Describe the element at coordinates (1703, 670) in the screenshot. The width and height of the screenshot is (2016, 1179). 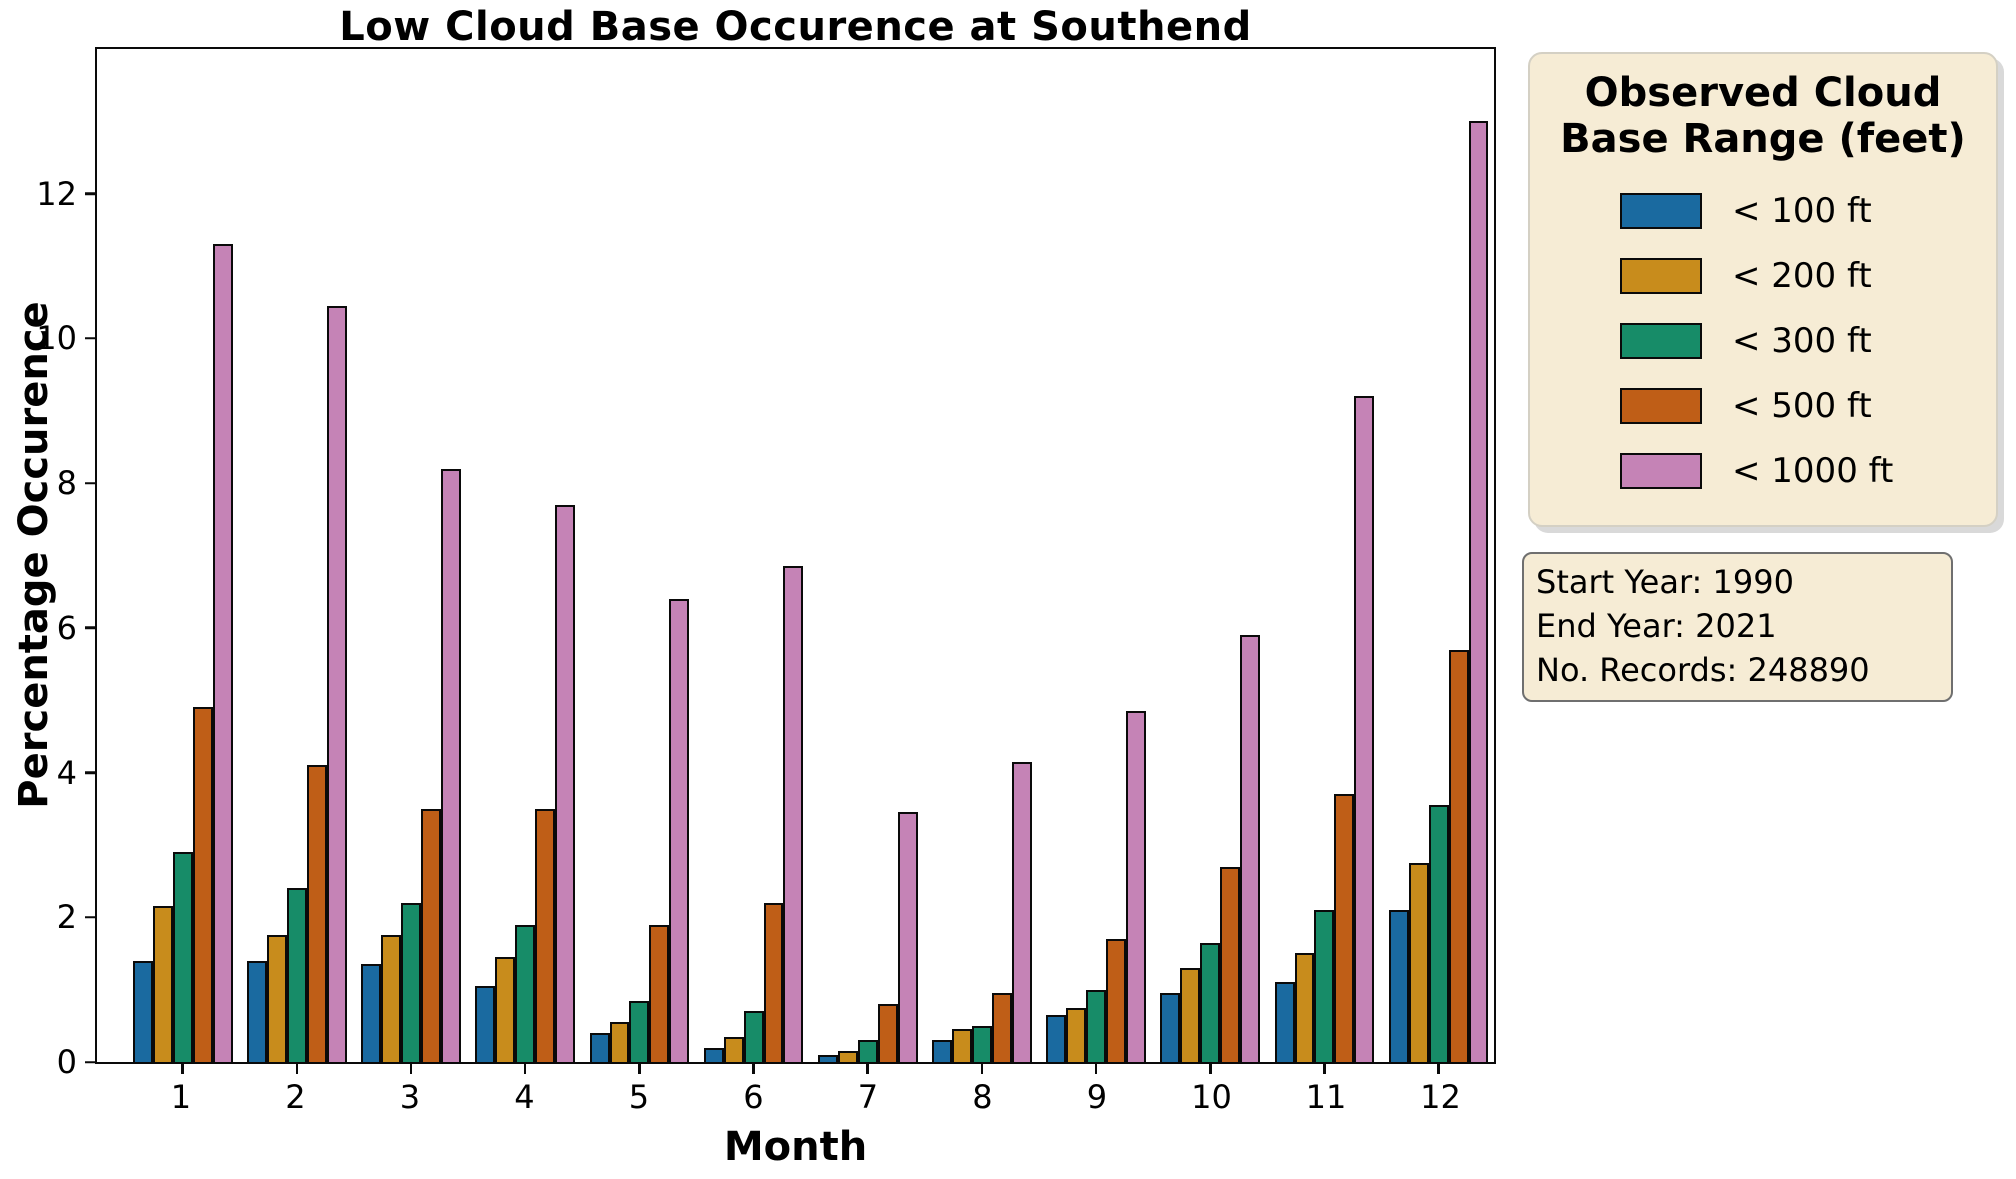
I see `info-no-records: No. Records: 248890` at that location.